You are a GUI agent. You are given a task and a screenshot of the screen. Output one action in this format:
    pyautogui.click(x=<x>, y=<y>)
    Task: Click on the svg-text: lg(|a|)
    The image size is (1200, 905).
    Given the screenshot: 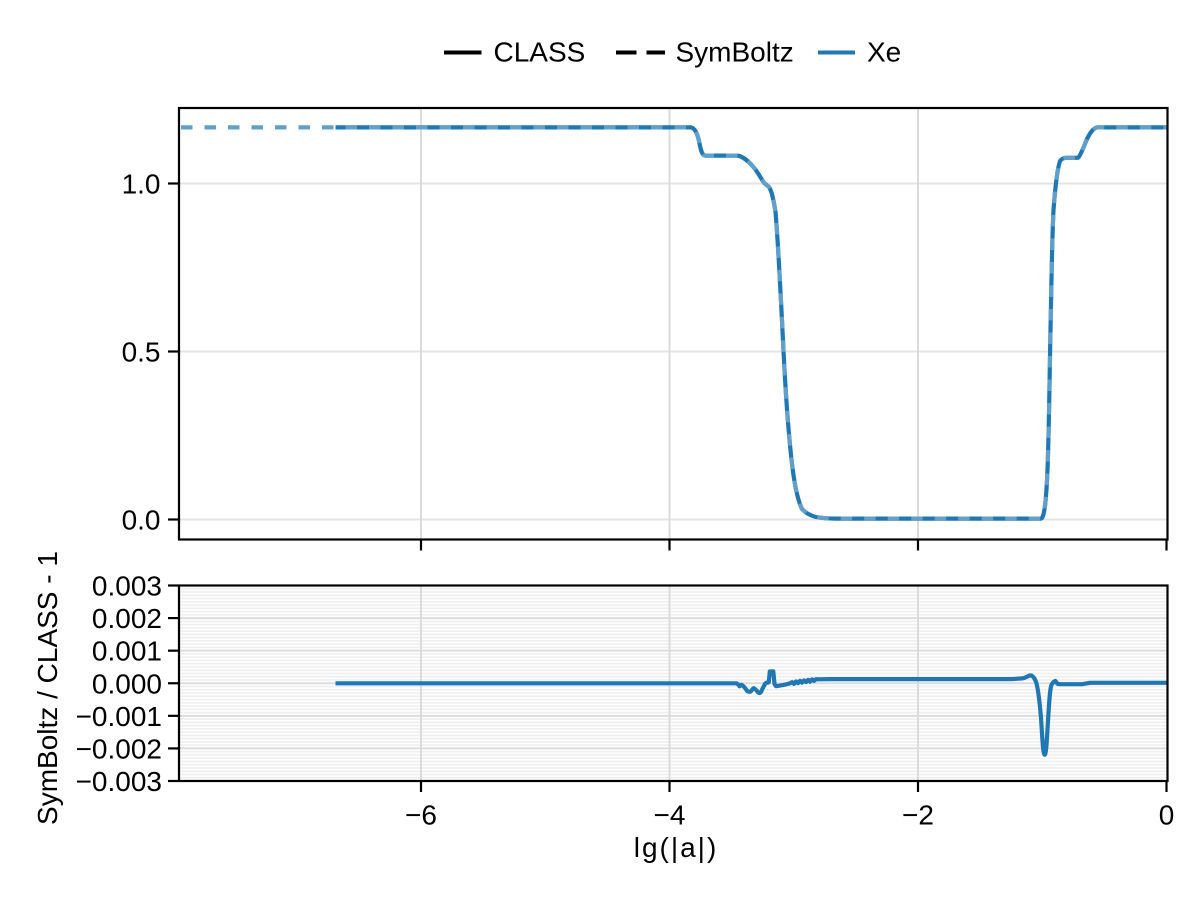 What is the action you would take?
    pyautogui.click(x=676, y=847)
    